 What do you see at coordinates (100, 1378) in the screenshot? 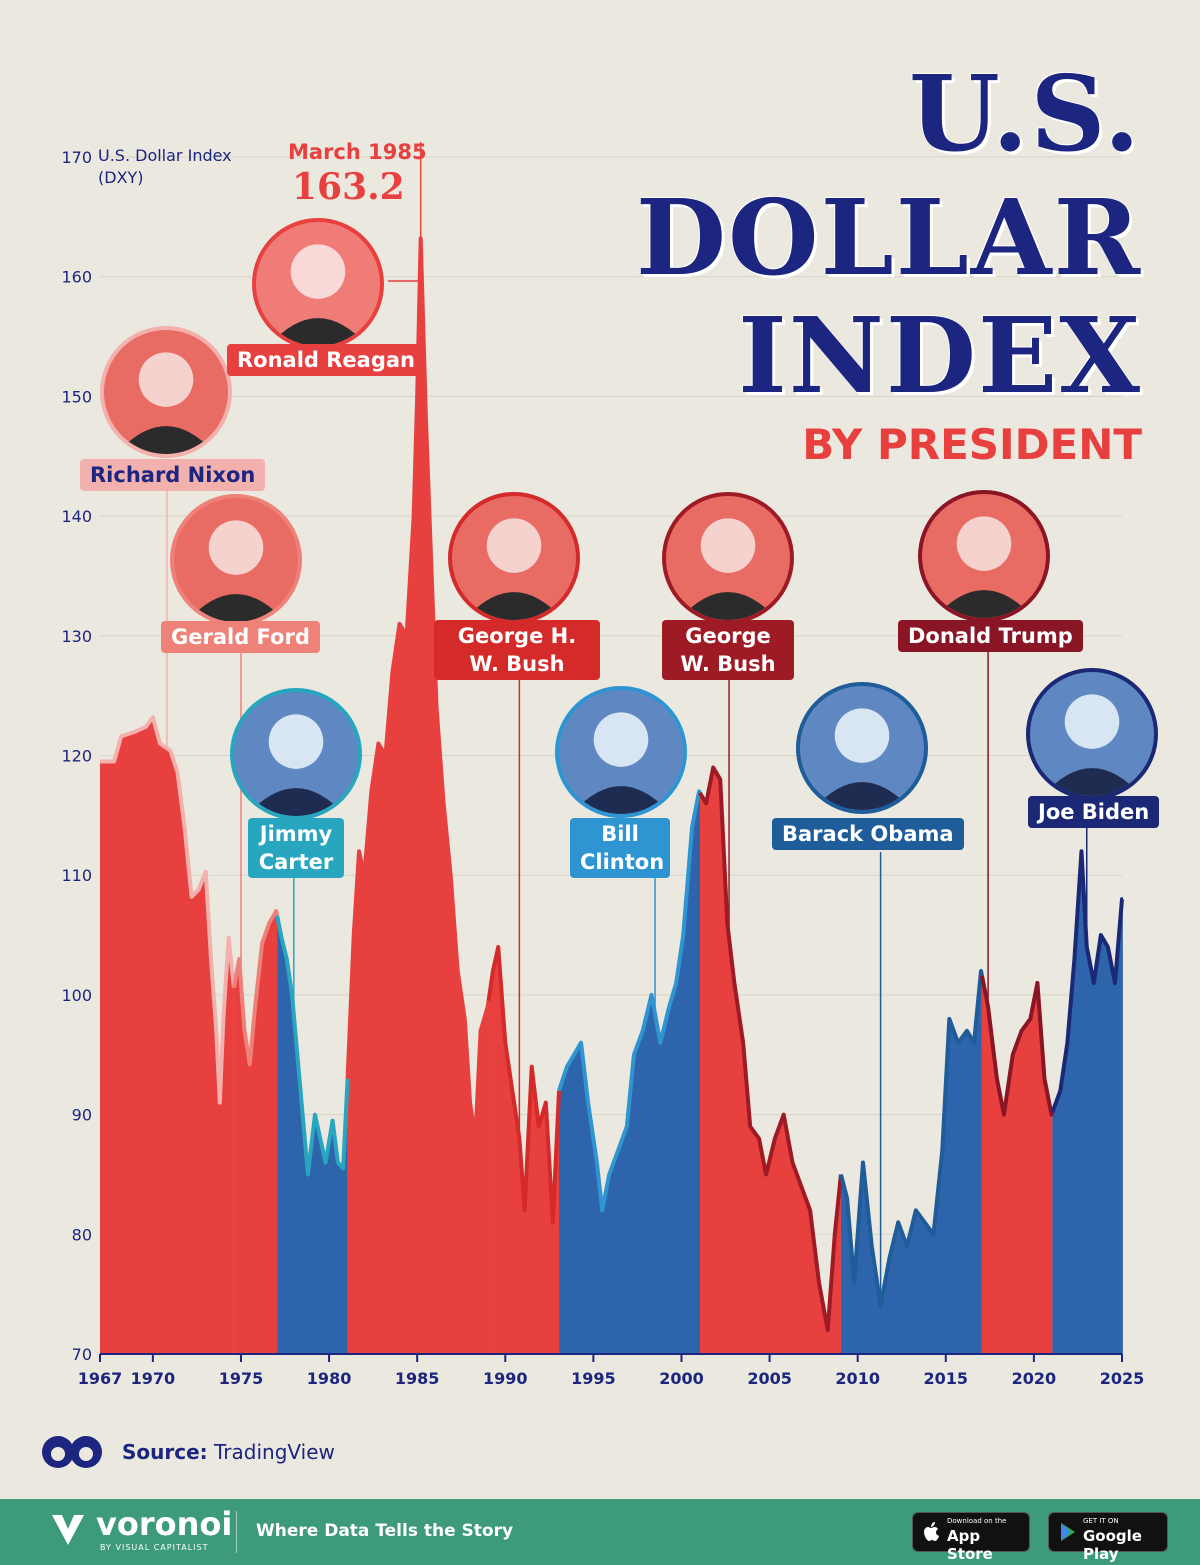
I see `x-tick-label: 1967` at bounding box center [100, 1378].